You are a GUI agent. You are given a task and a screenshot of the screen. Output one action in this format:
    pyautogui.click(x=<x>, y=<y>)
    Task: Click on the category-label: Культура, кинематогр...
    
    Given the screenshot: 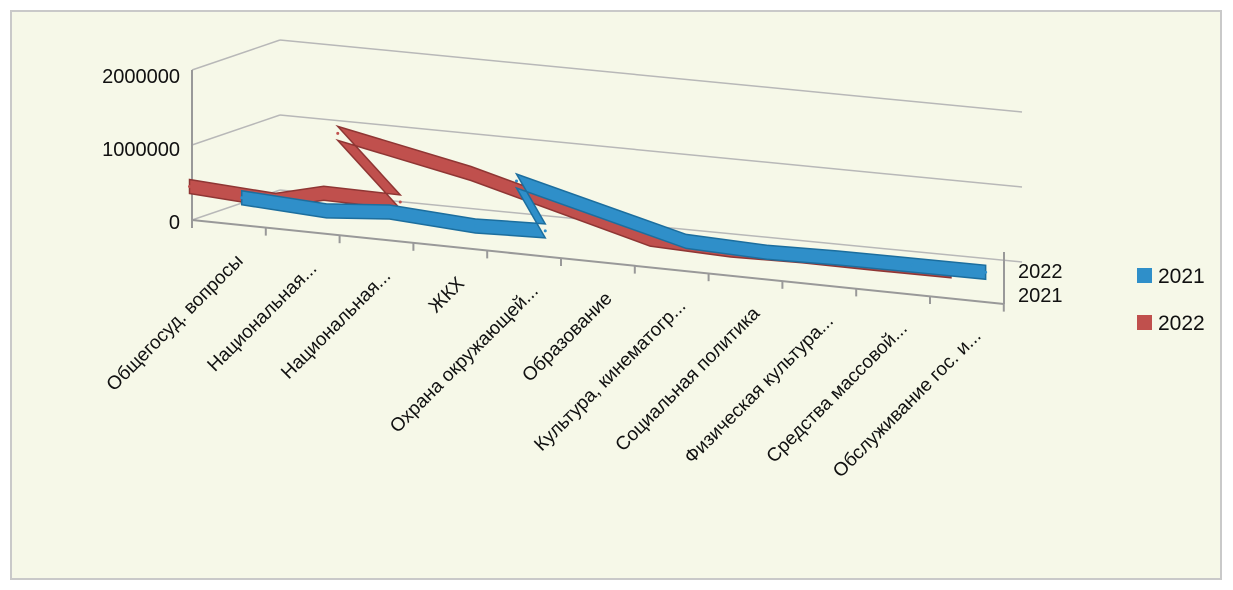 What is the action you would take?
    pyautogui.click(x=610, y=376)
    